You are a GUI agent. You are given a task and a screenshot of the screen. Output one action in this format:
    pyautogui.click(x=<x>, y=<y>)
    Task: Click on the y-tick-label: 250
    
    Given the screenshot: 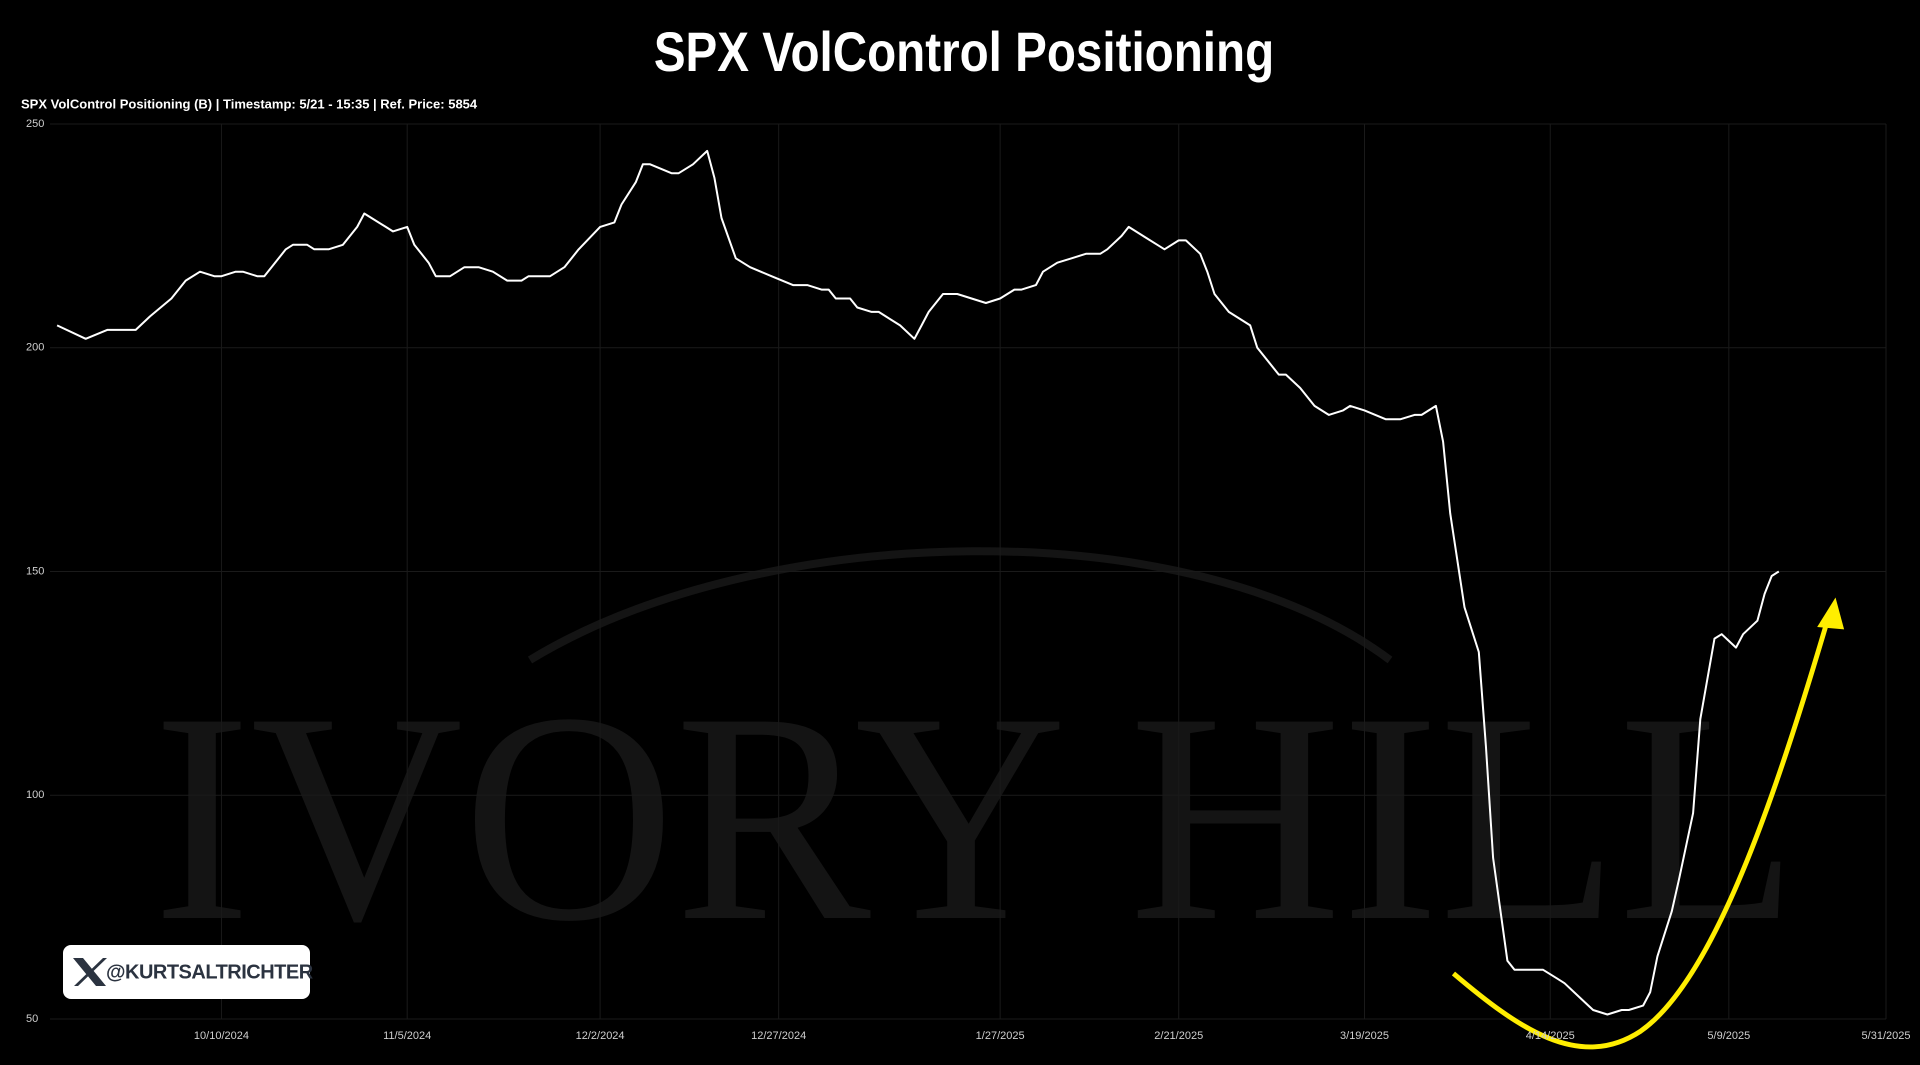 What is the action you would take?
    pyautogui.click(x=35, y=124)
    